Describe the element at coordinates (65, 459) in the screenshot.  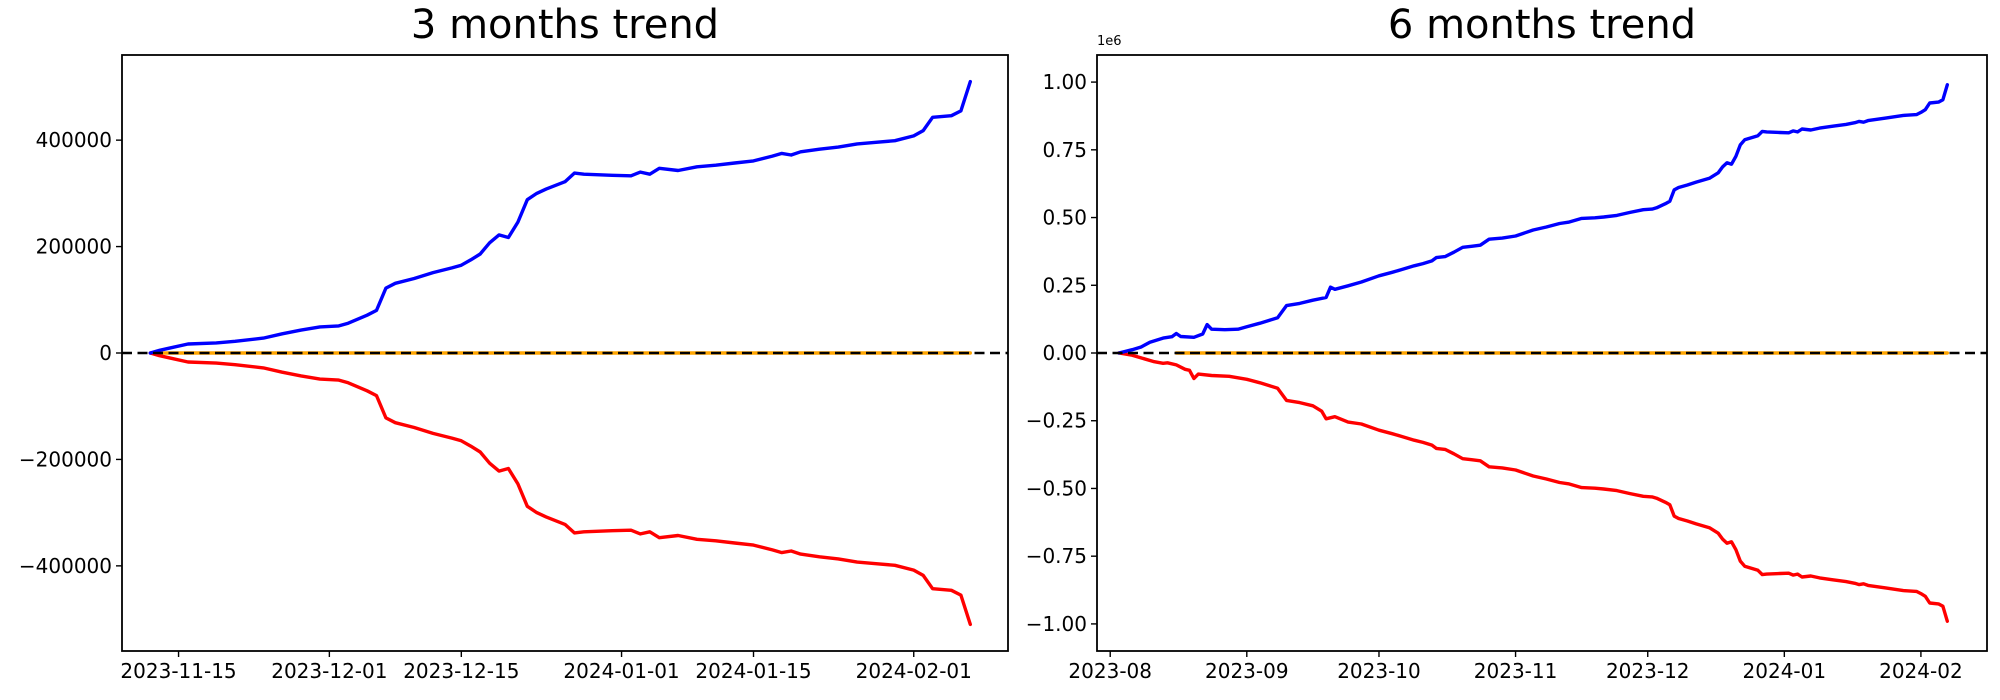
I see `y-tick-label: −200000` at that location.